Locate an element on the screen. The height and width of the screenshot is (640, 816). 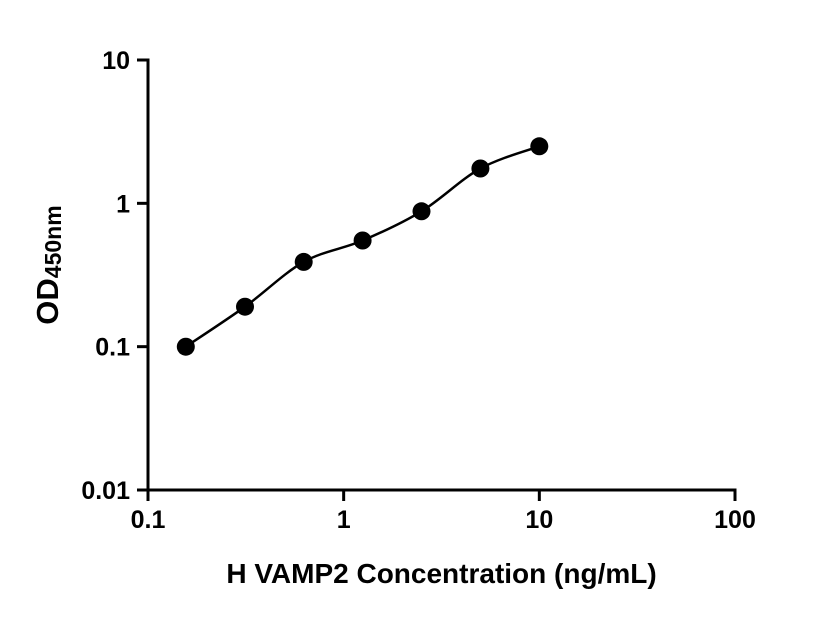
y-axis-title: OD450nm is located at coordinates (48, 265).